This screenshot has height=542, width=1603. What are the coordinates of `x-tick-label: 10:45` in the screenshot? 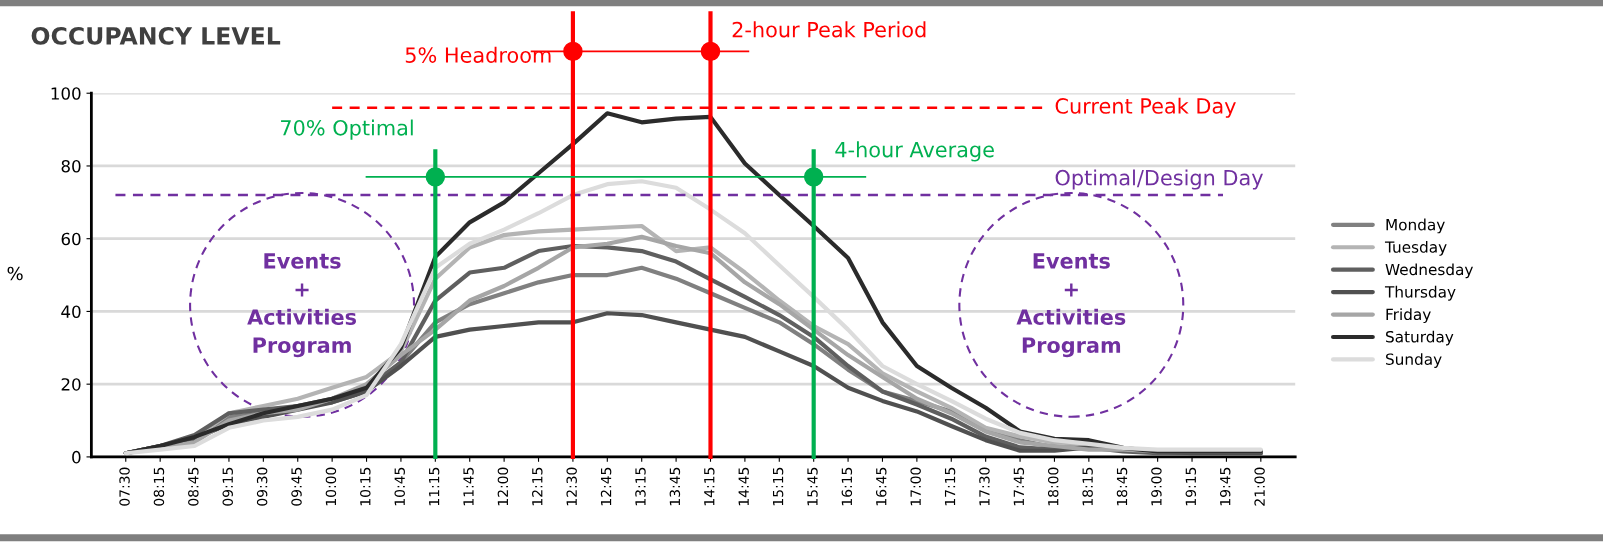 It's located at (399, 486).